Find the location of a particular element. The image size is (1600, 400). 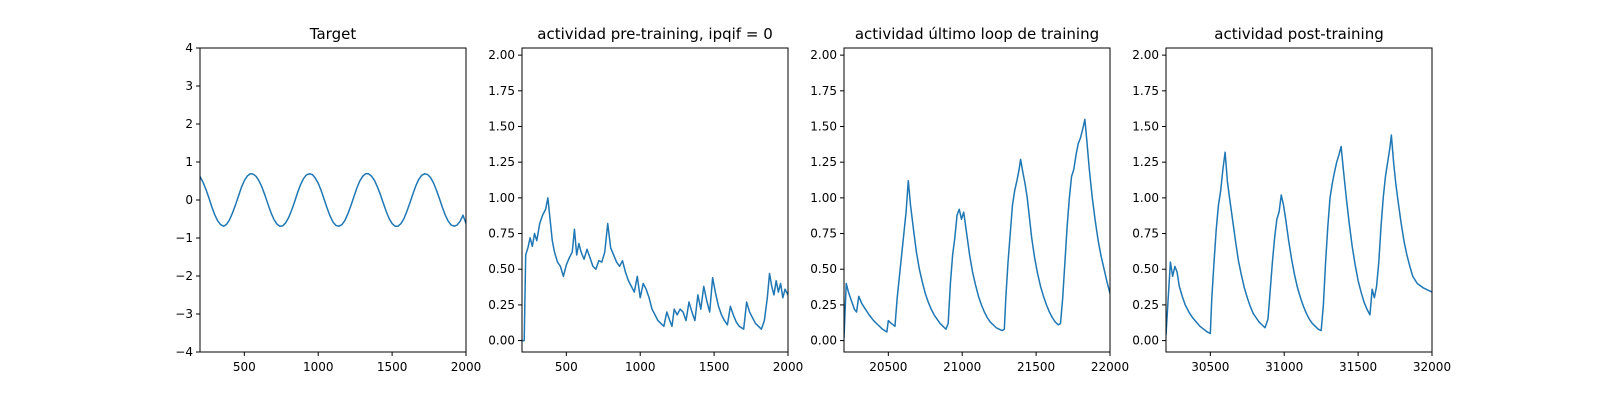

x-tick-label: 32000 is located at coordinates (1432, 367).